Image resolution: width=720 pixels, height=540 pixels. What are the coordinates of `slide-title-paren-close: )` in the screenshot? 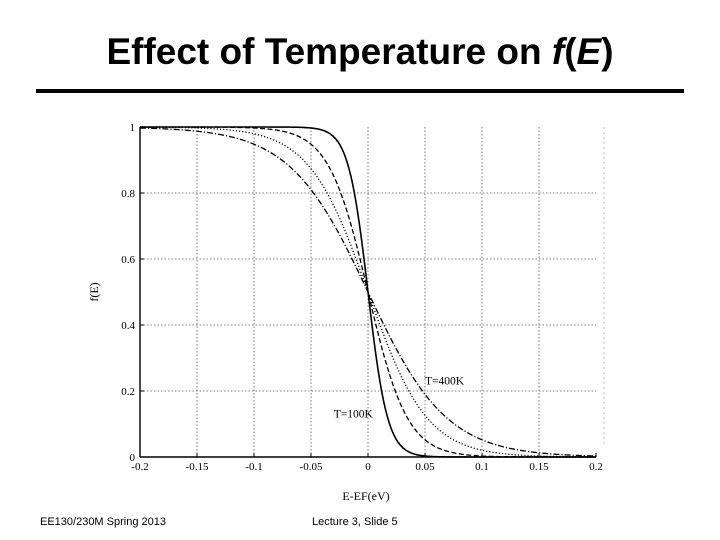 It's located at (607, 51).